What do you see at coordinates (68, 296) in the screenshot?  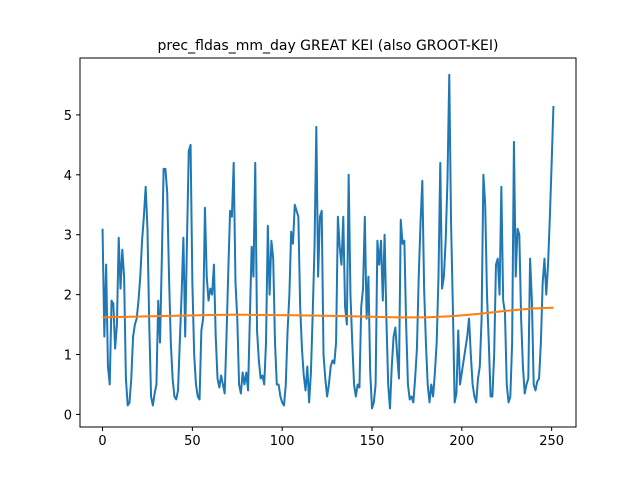 I see `y-tick-label: 2` at bounding box center [68, 296].